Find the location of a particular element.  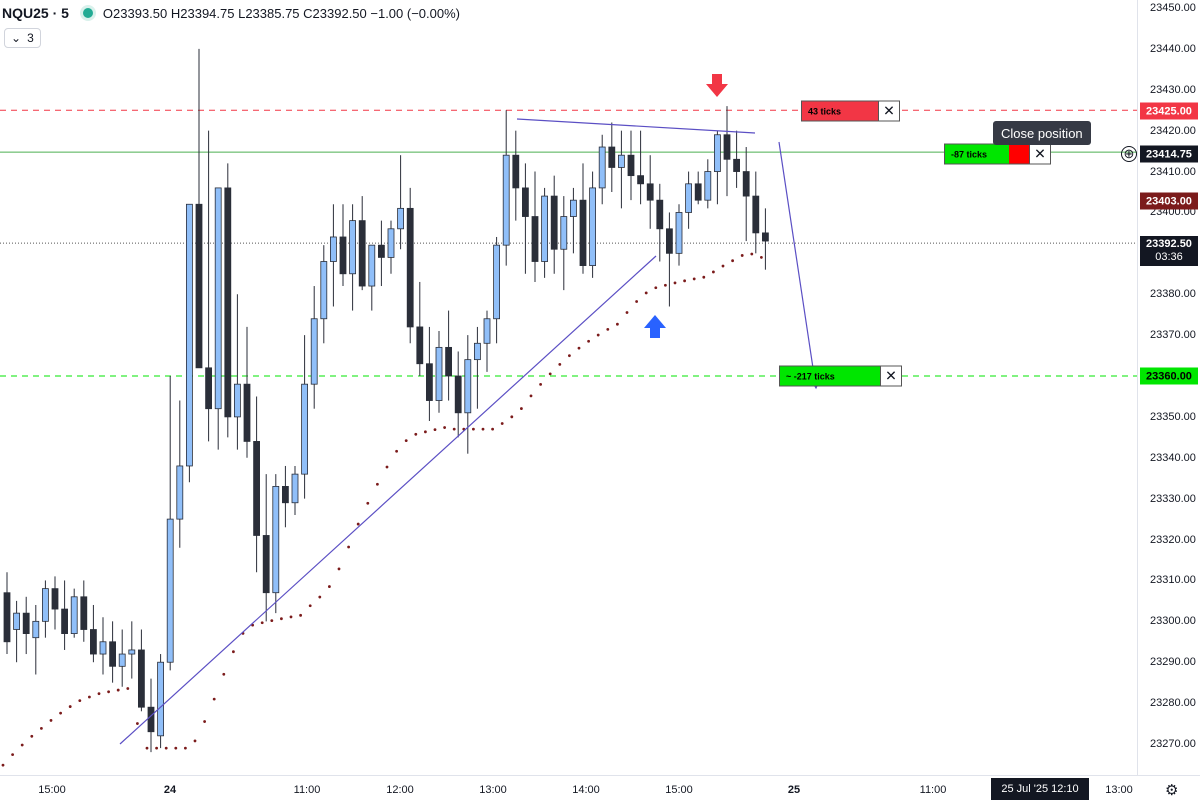

gear-icon: ⚙ is located at coordinates (1172, 790).